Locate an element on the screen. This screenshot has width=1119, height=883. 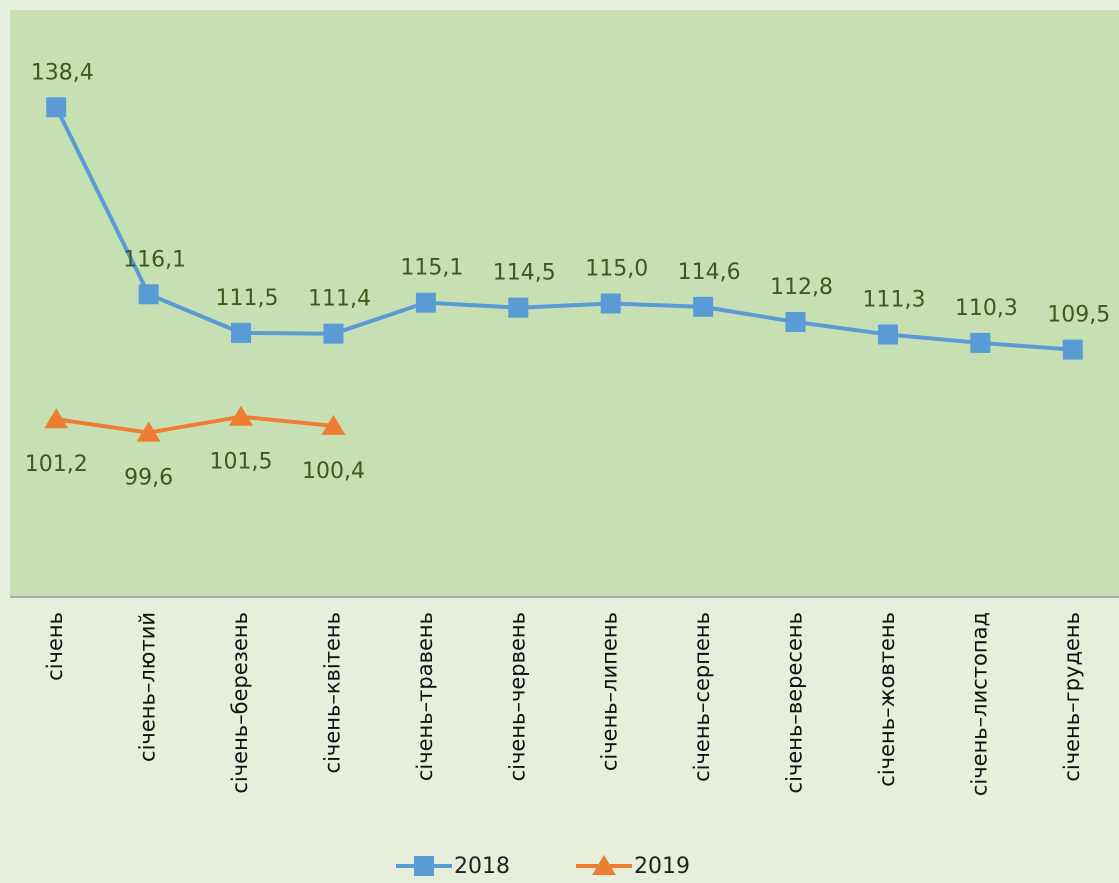
x-tick-label: січень–листопад is located at coordinates (979, 704).